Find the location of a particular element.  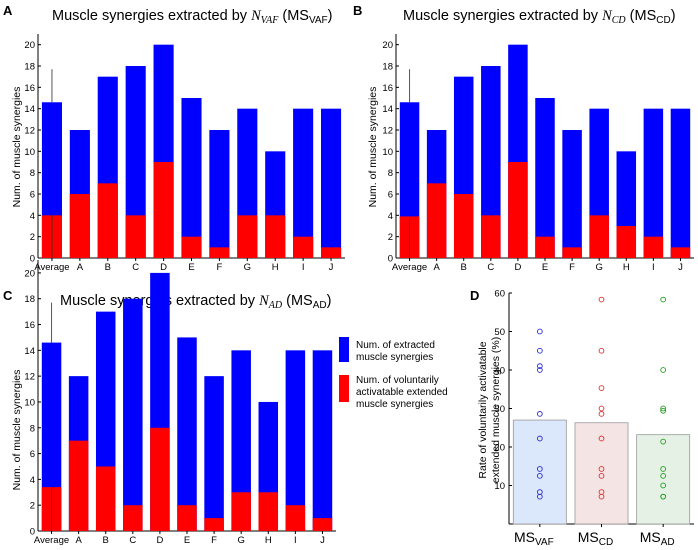

legend-label-extracted-2: muscle synergies is located at coordinates (394, 357).